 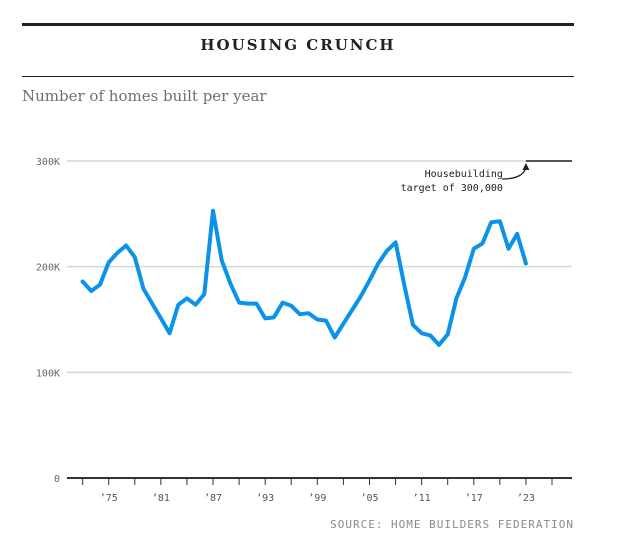 I want to click on x-tick-label: ’81, so click(x=161, y=498).